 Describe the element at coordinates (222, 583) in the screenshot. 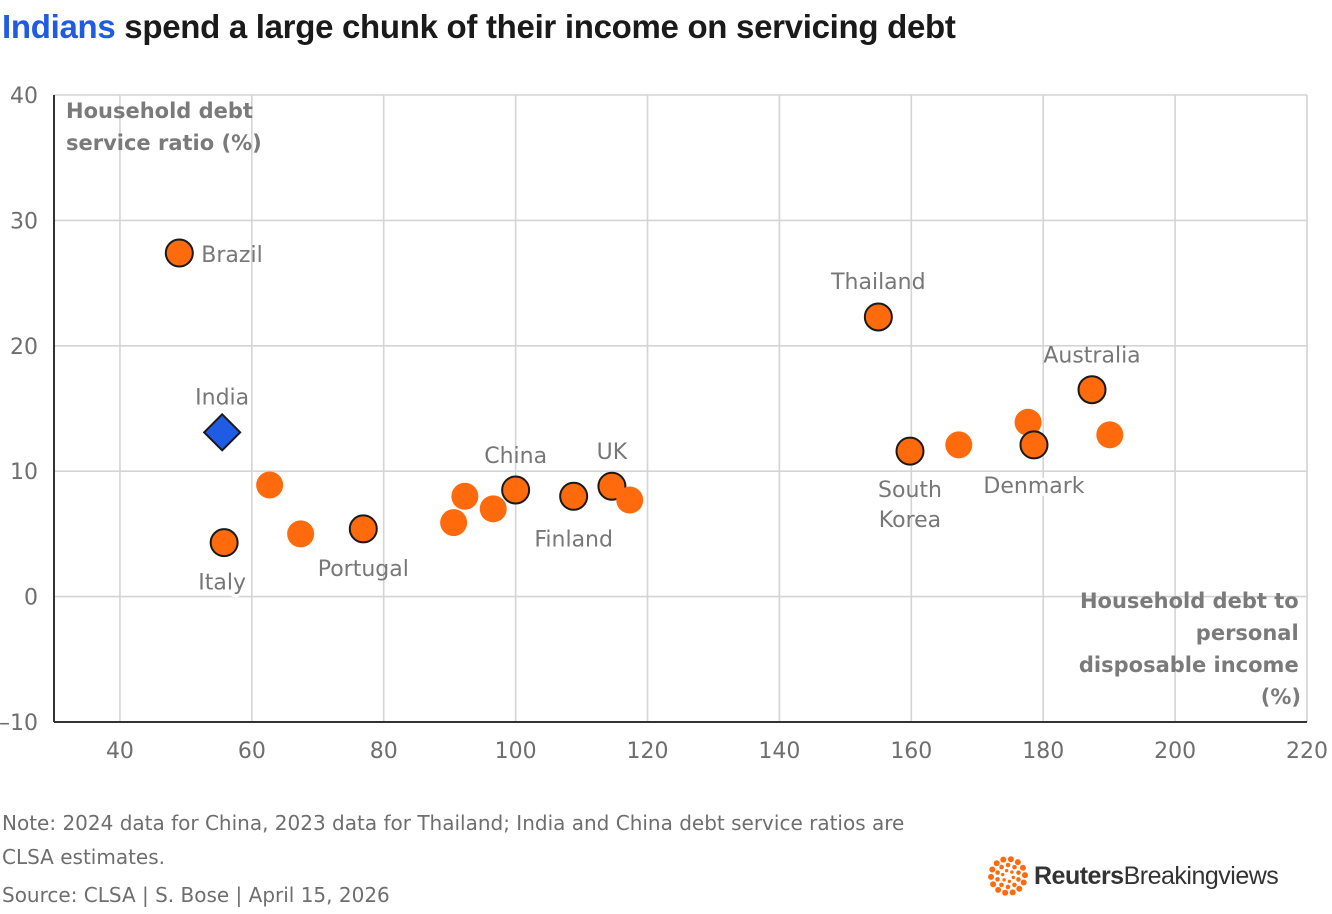

I see `point-label: Italy` at that location.